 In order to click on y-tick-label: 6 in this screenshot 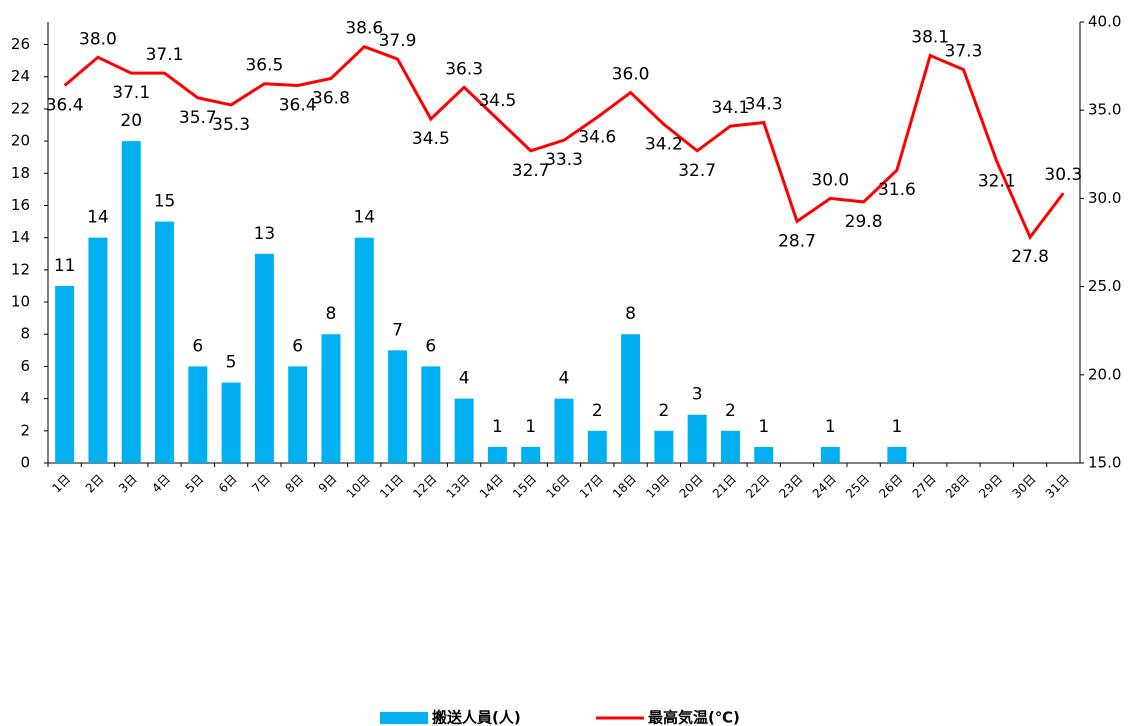, I will do `click(25, 366)`.